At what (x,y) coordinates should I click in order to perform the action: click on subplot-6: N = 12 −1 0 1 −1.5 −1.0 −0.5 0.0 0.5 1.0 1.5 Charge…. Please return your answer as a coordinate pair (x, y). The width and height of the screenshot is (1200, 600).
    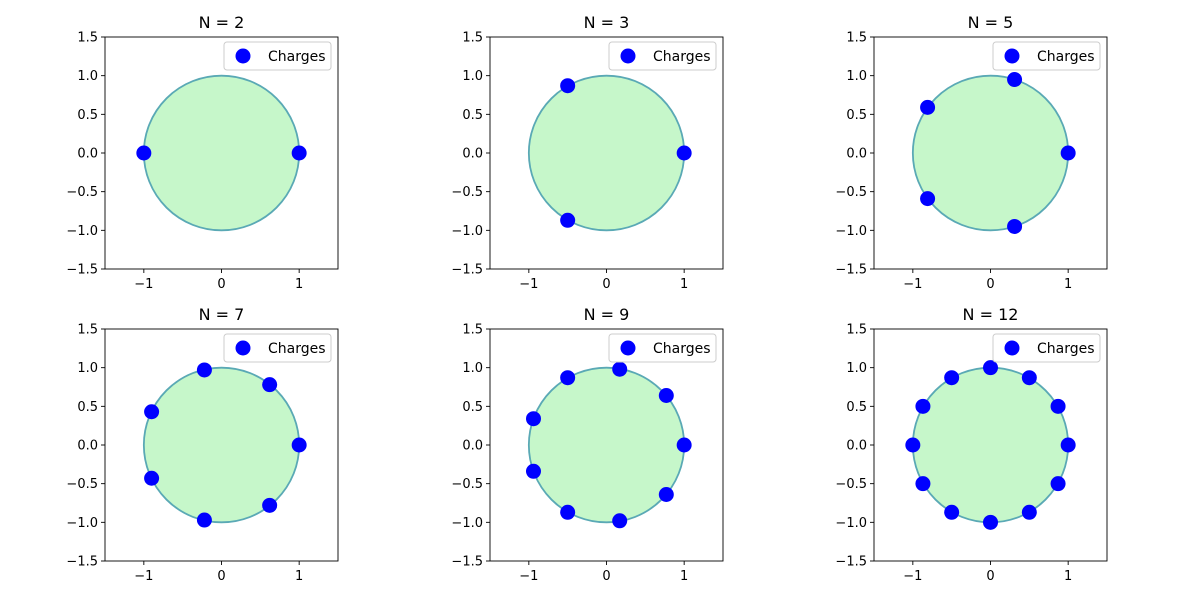
    Looking at the image, I should click on (971, 444).